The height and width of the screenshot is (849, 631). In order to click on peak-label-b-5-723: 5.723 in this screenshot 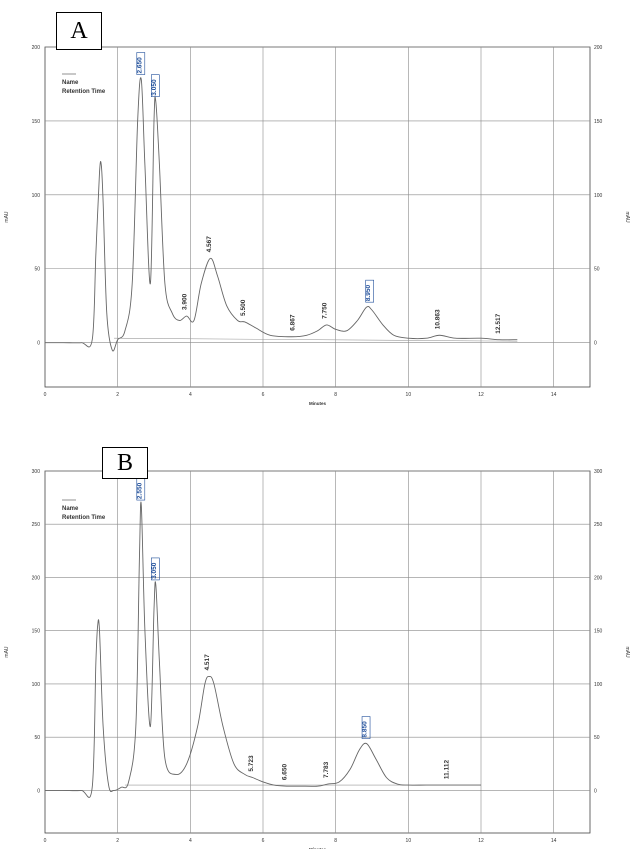, I will do `click(251, 763)`.